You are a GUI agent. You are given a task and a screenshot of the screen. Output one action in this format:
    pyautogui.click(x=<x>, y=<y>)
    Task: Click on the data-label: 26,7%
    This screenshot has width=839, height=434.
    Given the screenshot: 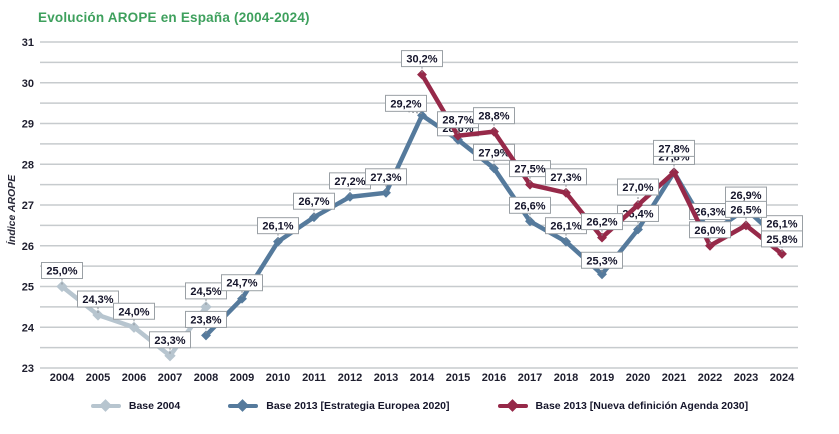 What is the action you would take?
    pyautogui.click(x=313, y=202)
    